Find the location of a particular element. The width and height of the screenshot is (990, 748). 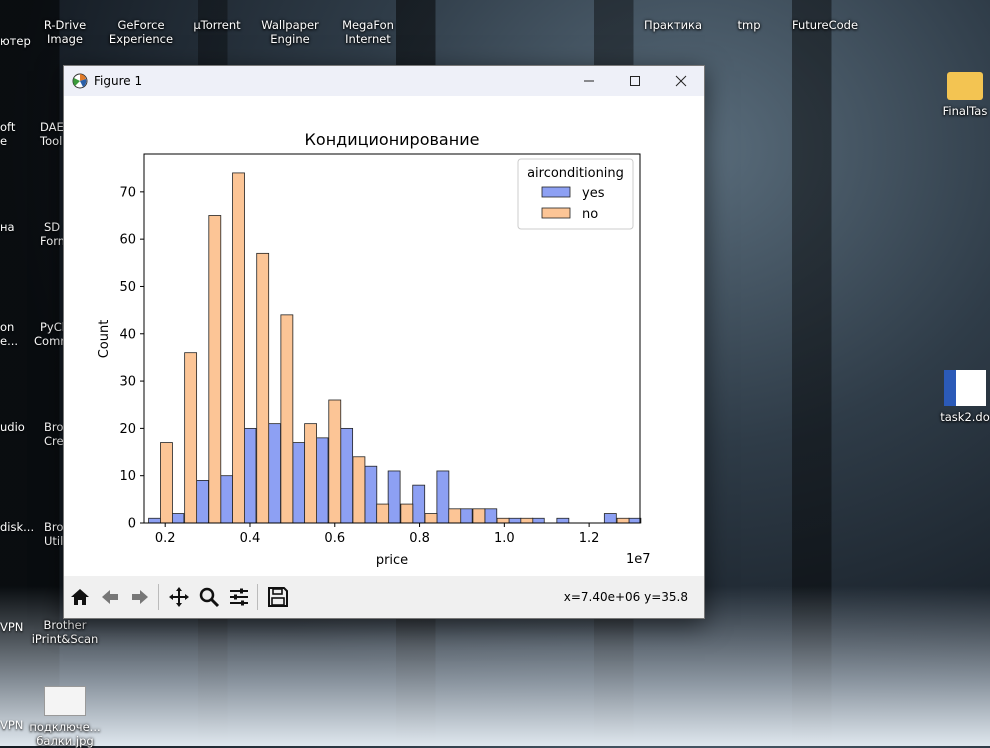

desktop-icon-brother-iprint: Brother iPrint&Scan is located at coordinates (65, 632).